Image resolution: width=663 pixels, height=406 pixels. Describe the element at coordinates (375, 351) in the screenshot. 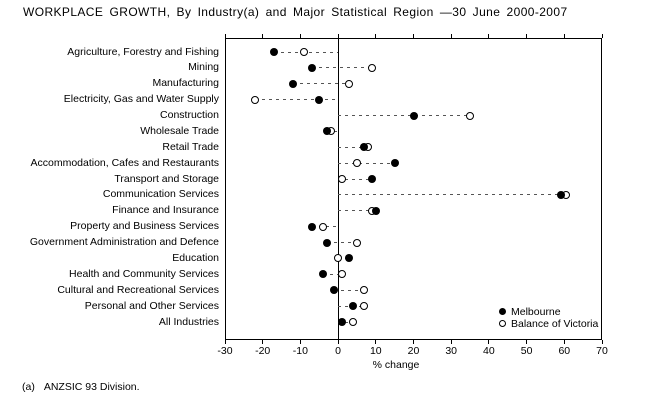

I see `x-tick-label: 10` at that location.